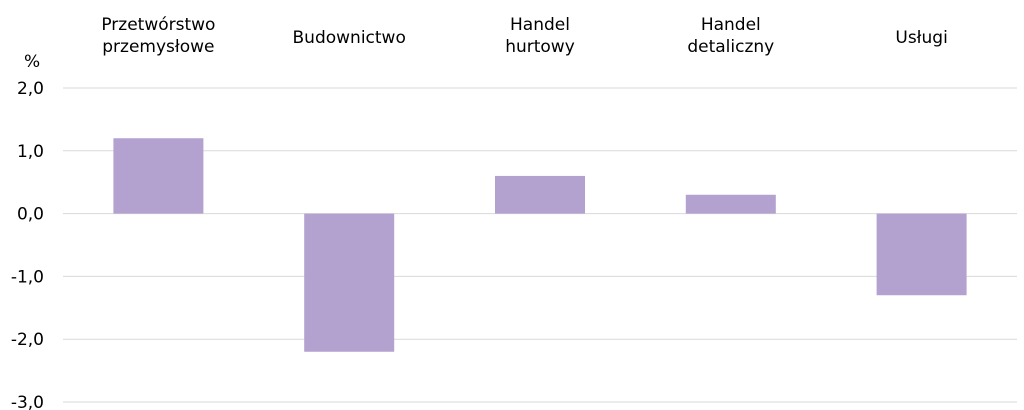 This screenshot has height=410, width=1024. I want to click on category-label: Przetwórstwo przemysłowe, so click(158, 36).